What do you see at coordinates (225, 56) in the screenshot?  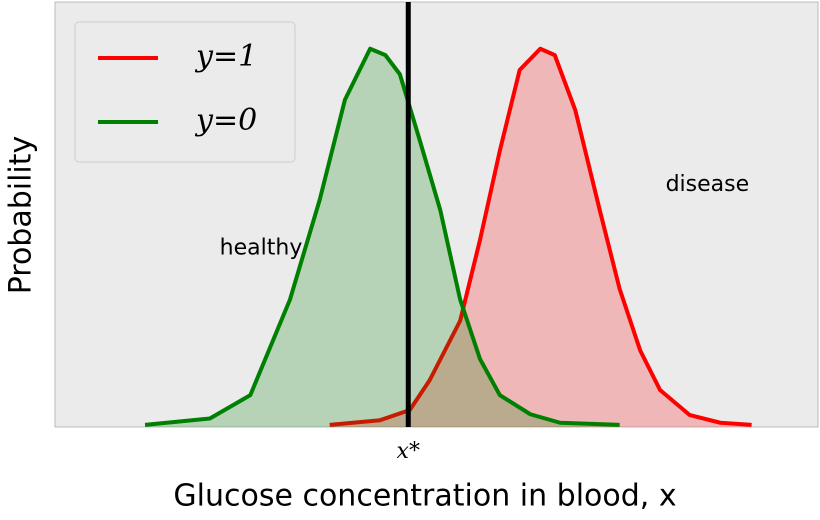 I see `legend-label: y=1` at bounding box center [225, 56].